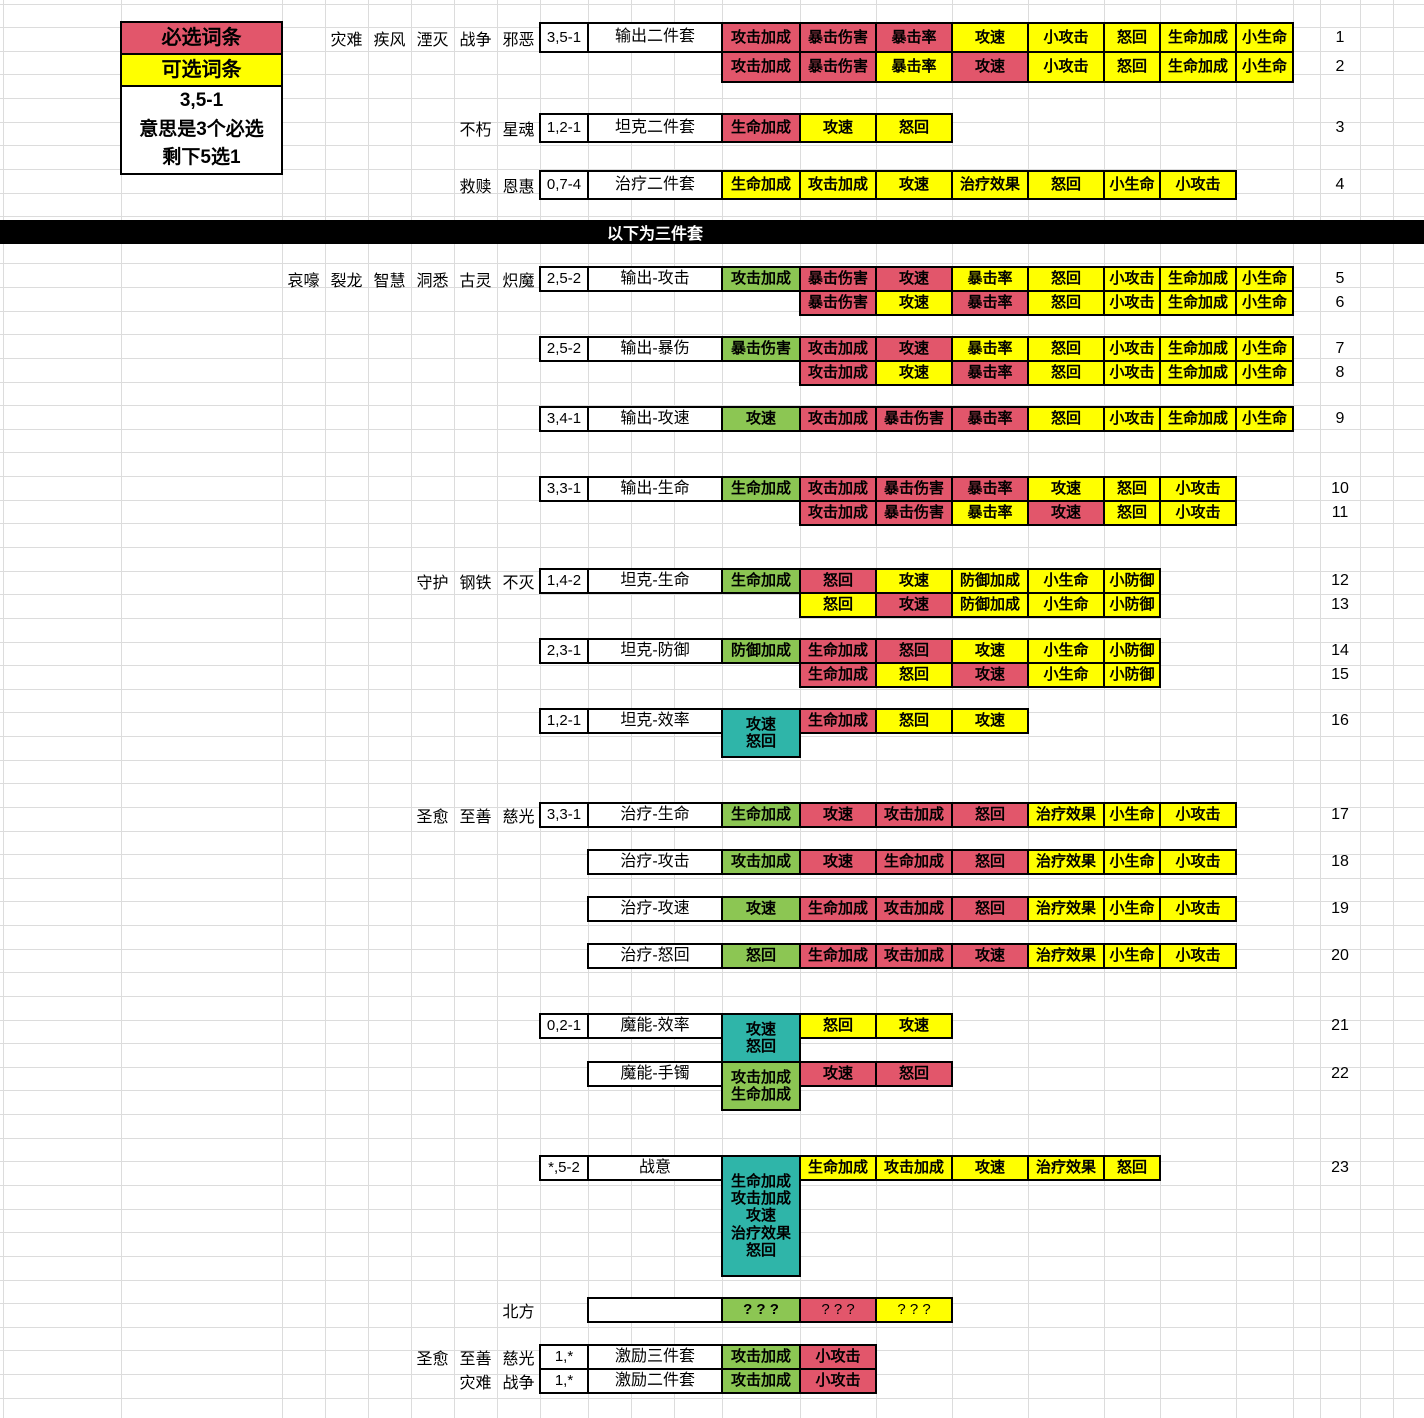  What do you see at coordinates (655, 721) in the screenshot?
I see `set-name-cell: 坦克-效率` at bounding box center [655, 721].